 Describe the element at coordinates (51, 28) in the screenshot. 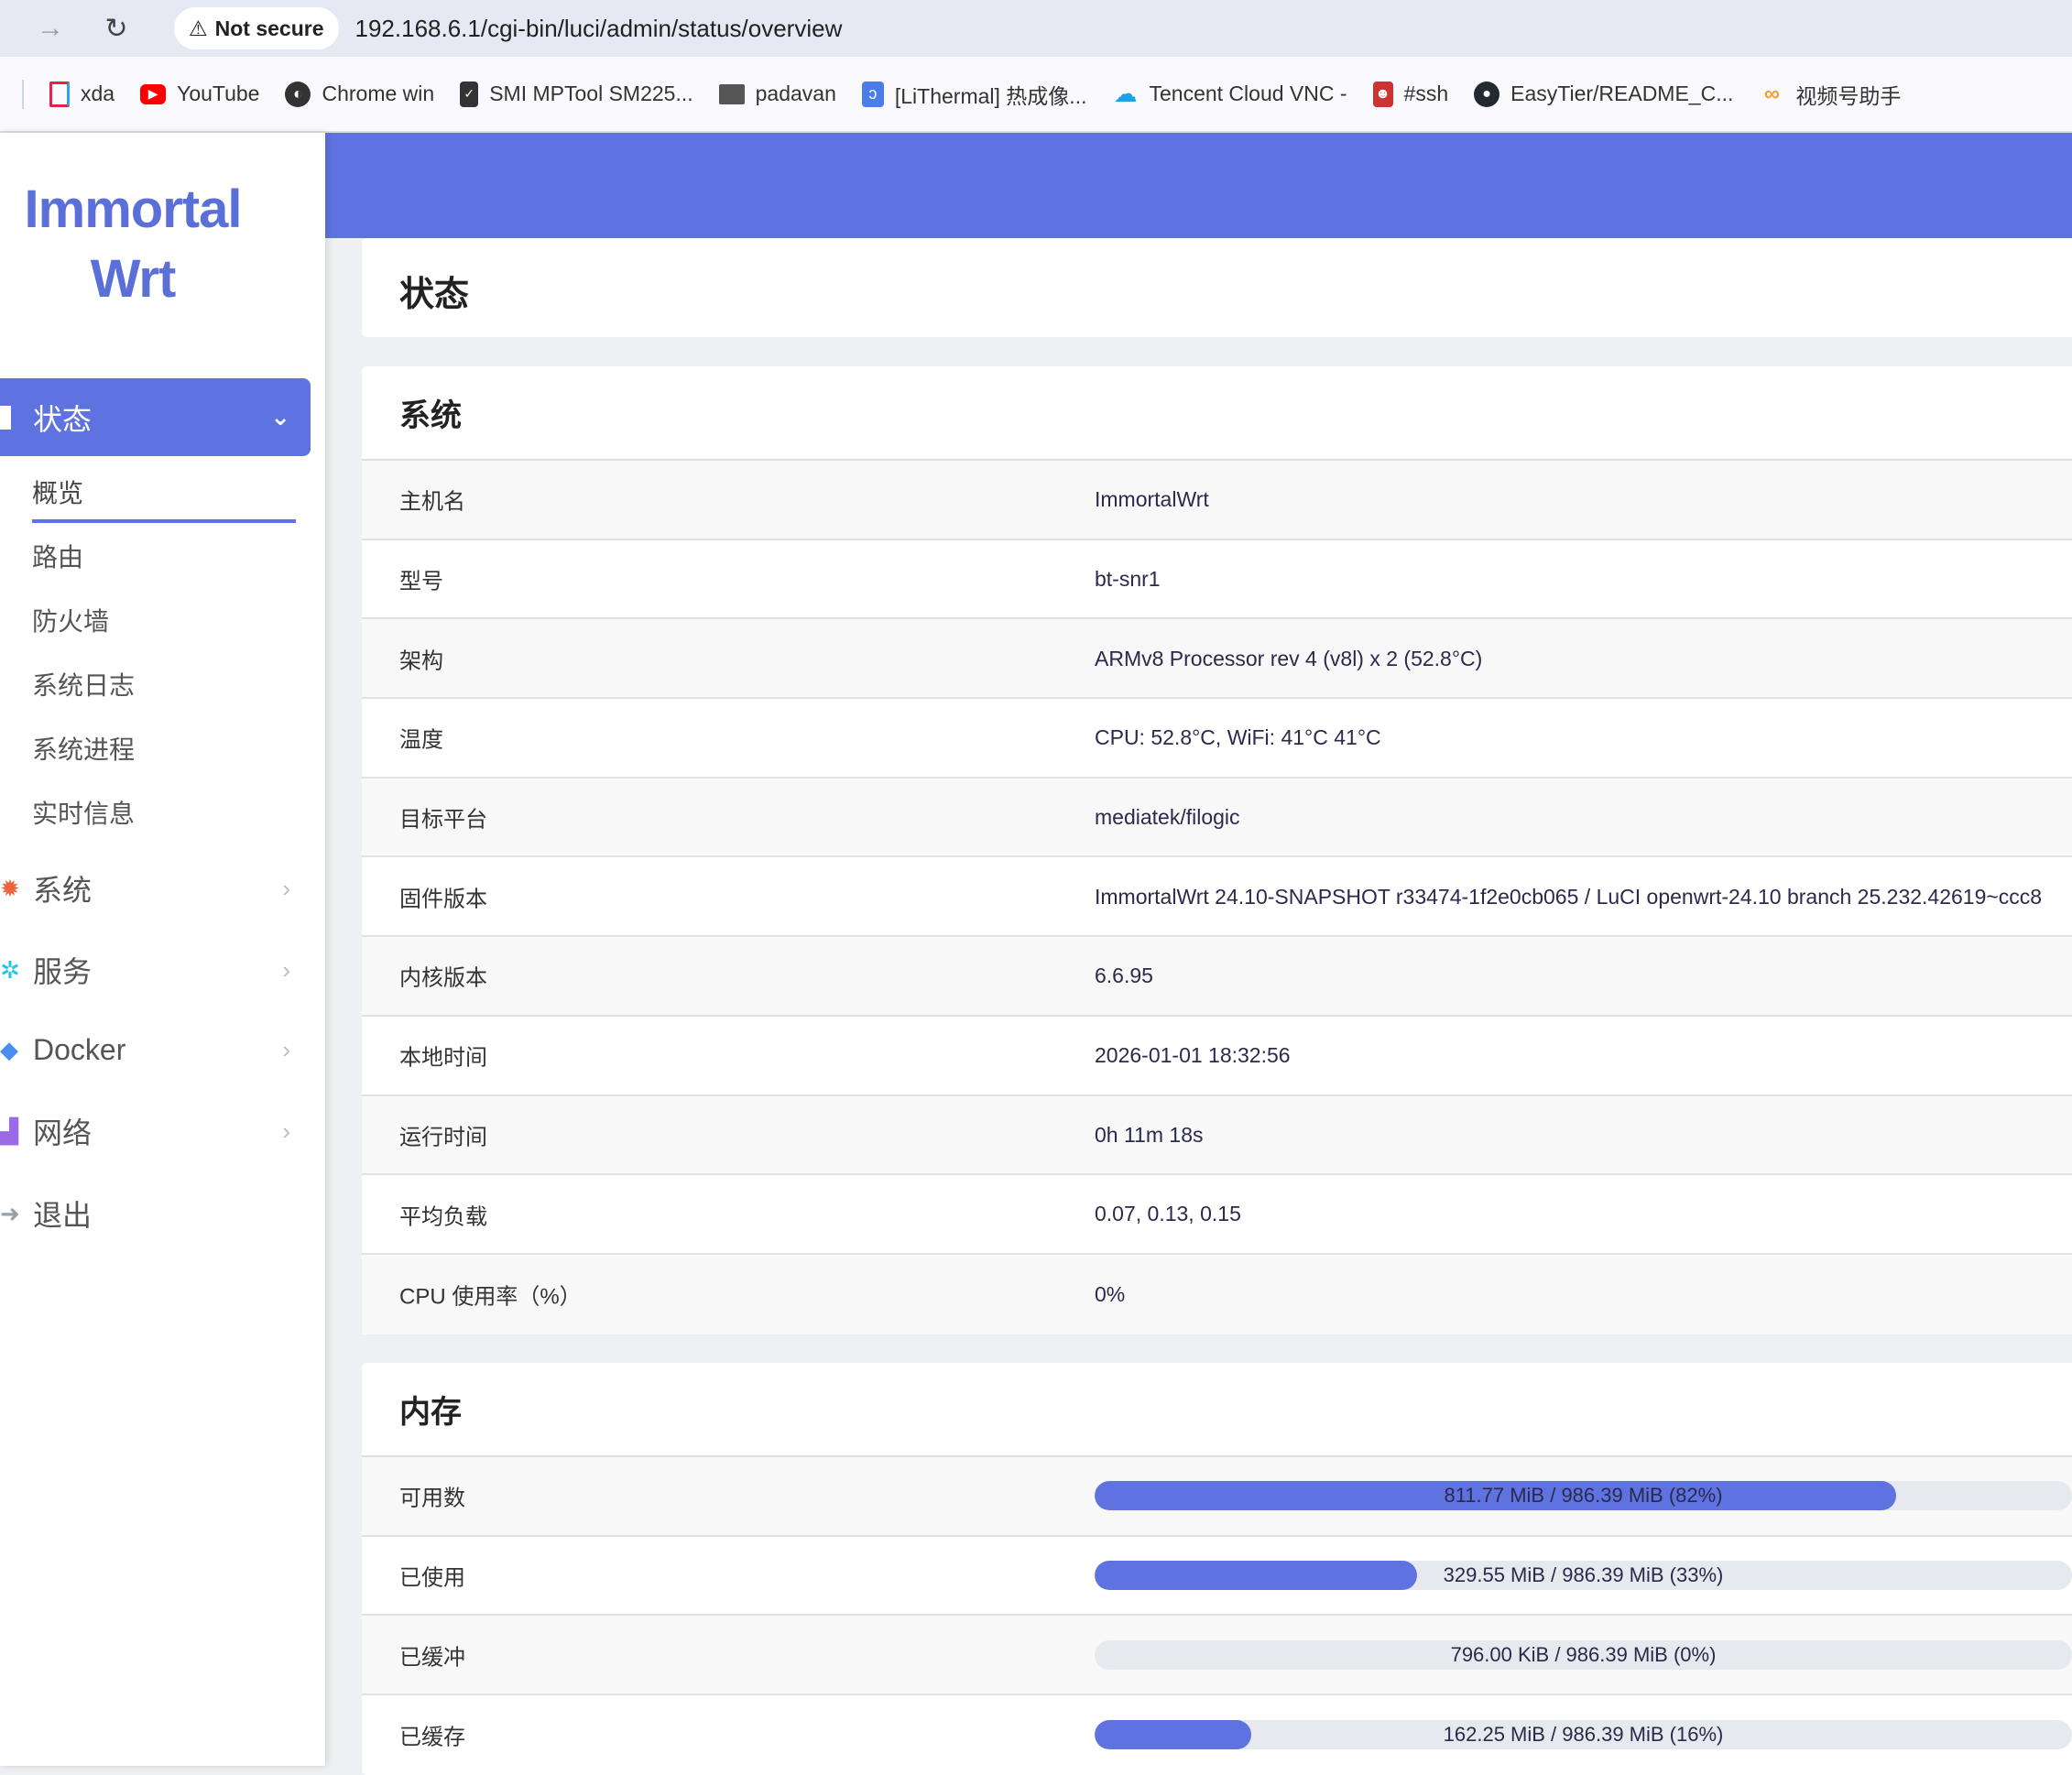

I see `forward-icon: →` at that location.